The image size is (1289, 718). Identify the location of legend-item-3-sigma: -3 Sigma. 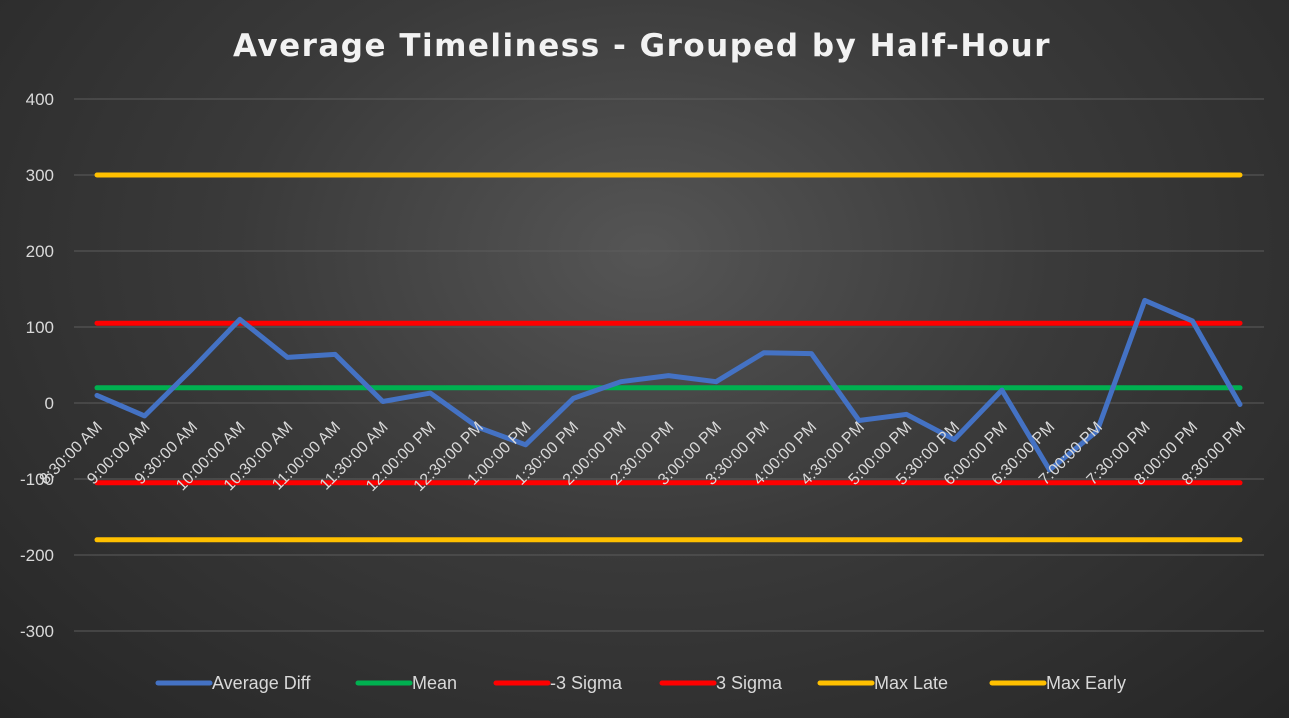
(558, 683).